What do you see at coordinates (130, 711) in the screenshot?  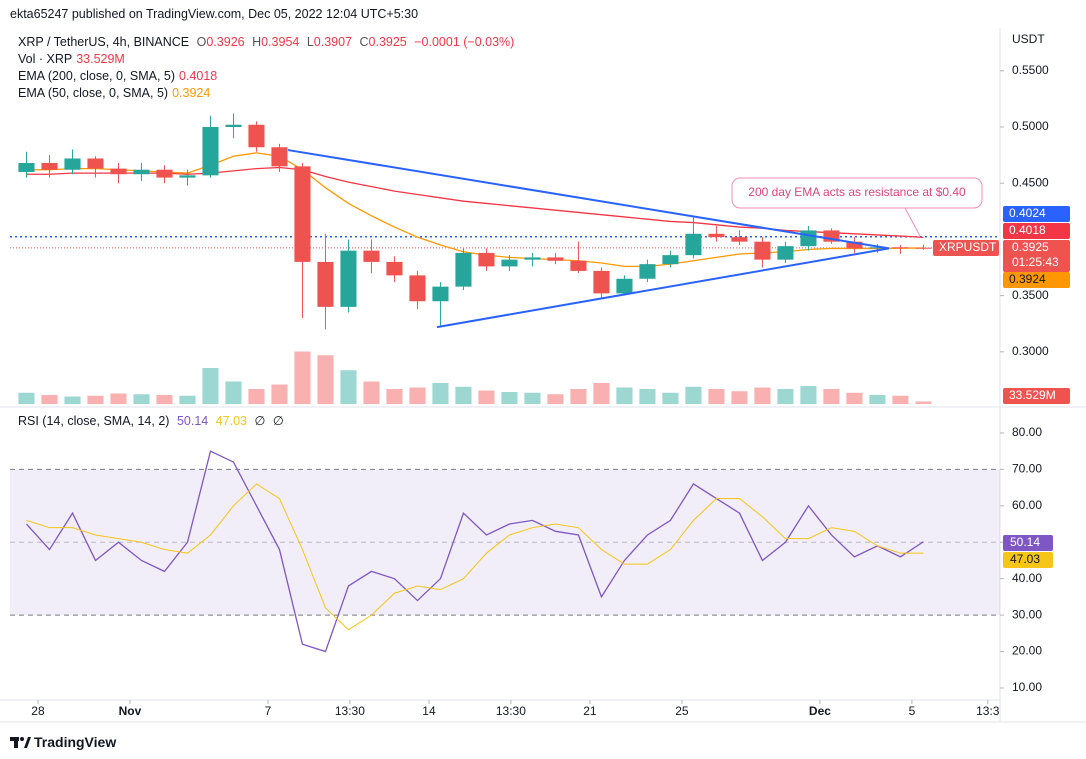 I see `x-tick-label: Nov` at bounding box center [130, 711].